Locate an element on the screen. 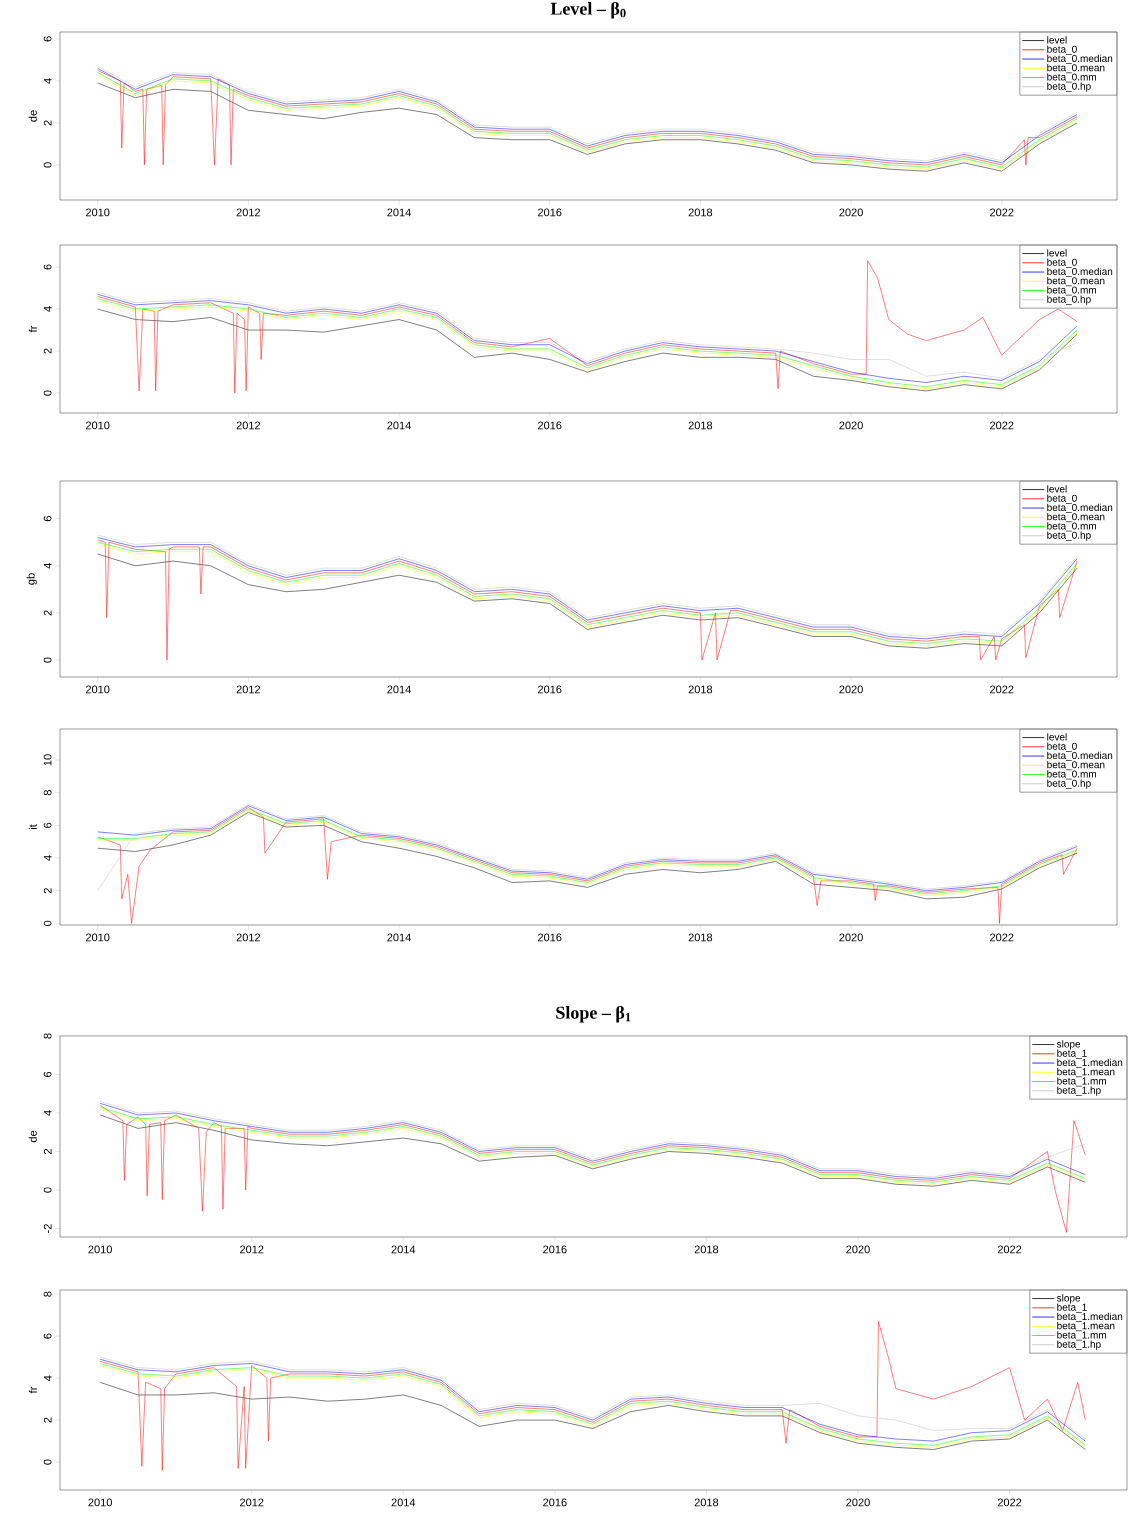 This screenshot has width=1128, height=1517. y-tick-label: -2 is located at coordinates (47, 1228).